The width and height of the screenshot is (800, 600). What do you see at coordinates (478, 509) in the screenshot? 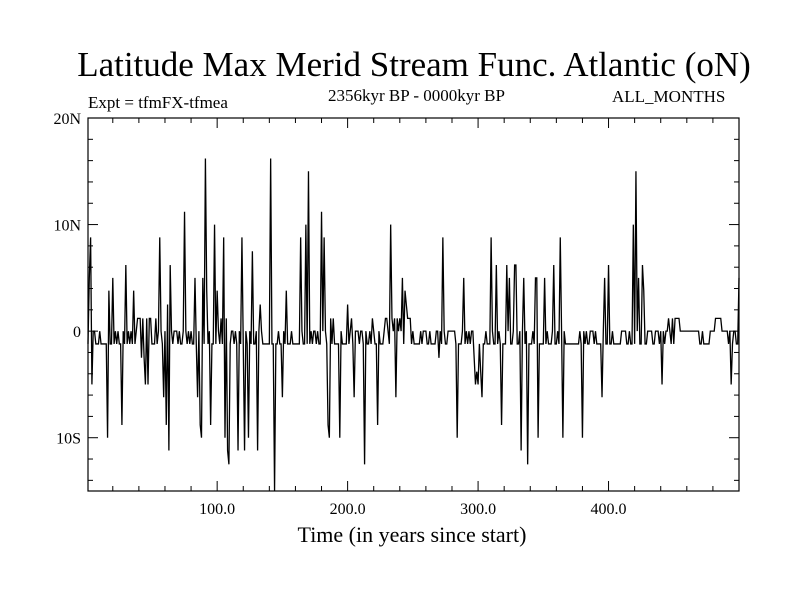
I see `x-tick-label: 300.0` at bounding box center [478, 509].